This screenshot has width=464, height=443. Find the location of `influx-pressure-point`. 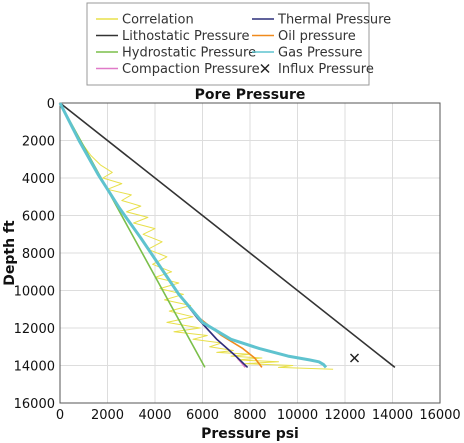

influx-pressure-point is located at coordinates (354, 358).